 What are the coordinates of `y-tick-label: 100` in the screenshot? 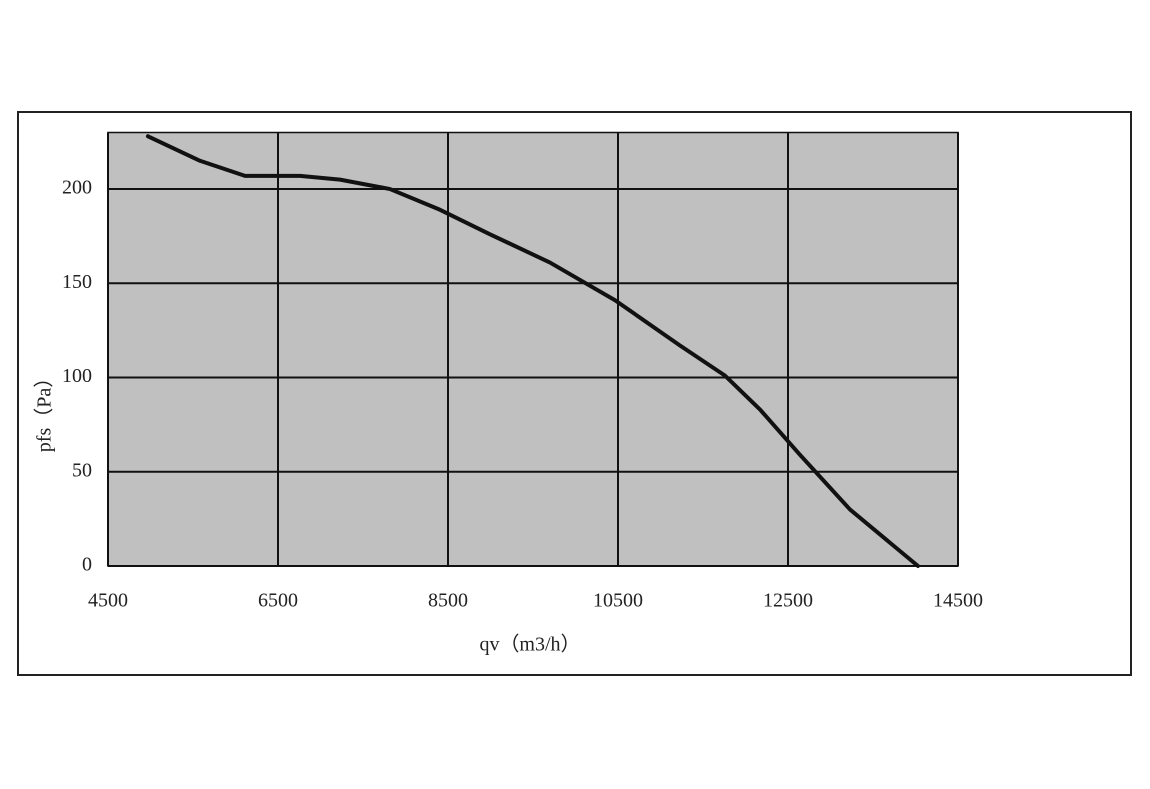 It's located at (77, 376).